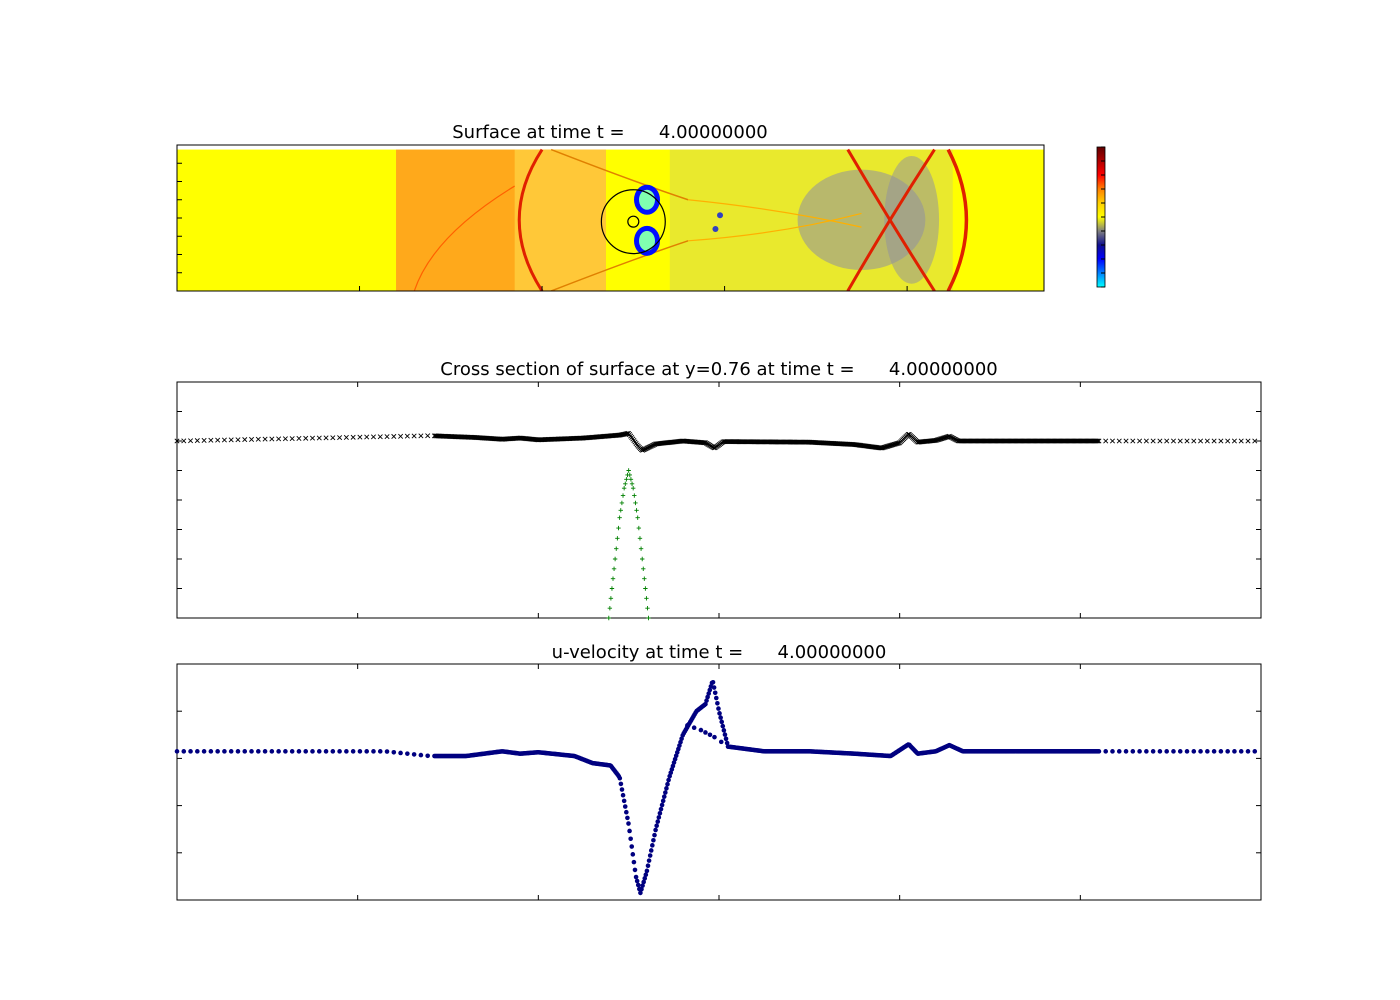  I want to click on surface-heatmap-panel: Surface at time t = 4.00000000, so click(610, 207).